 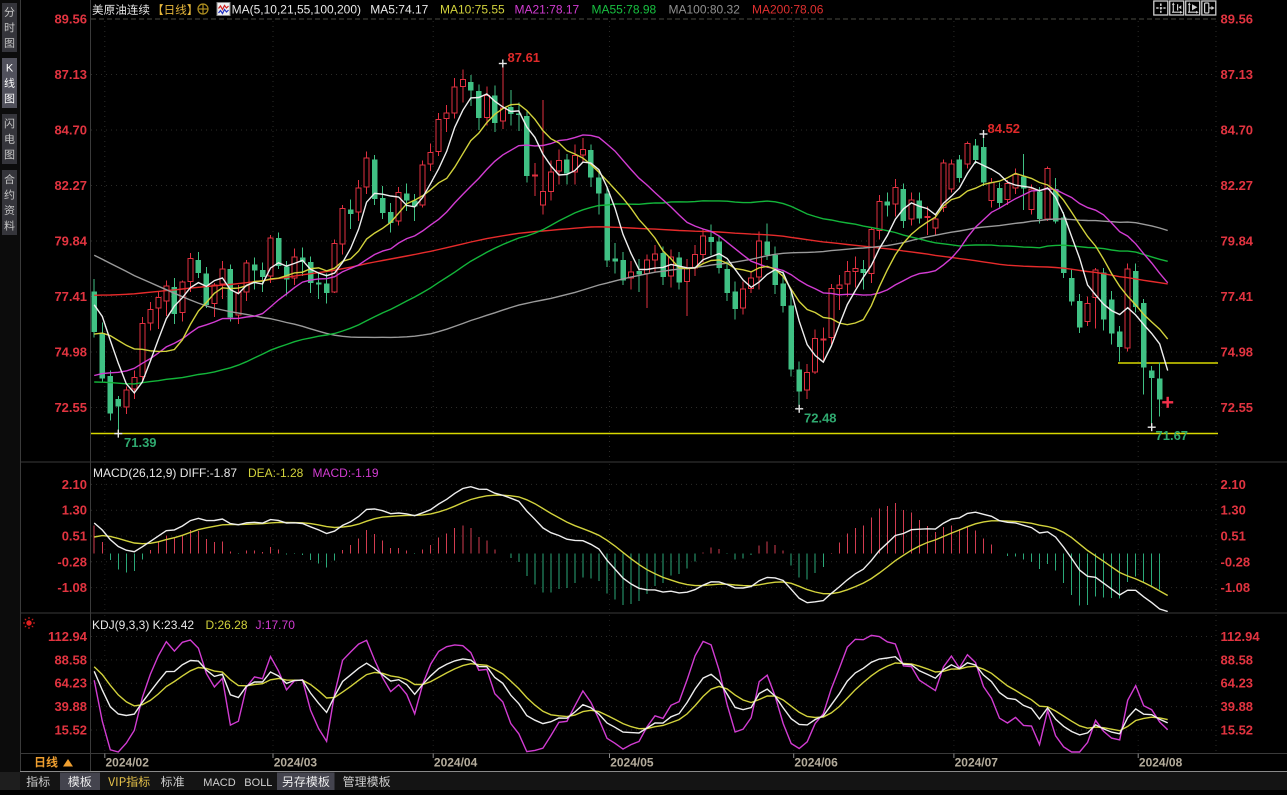 What do you see at coordinates (524, 57) in the screenshot?
I see `svg-text: 87.61` at bounding box center [524, 57].